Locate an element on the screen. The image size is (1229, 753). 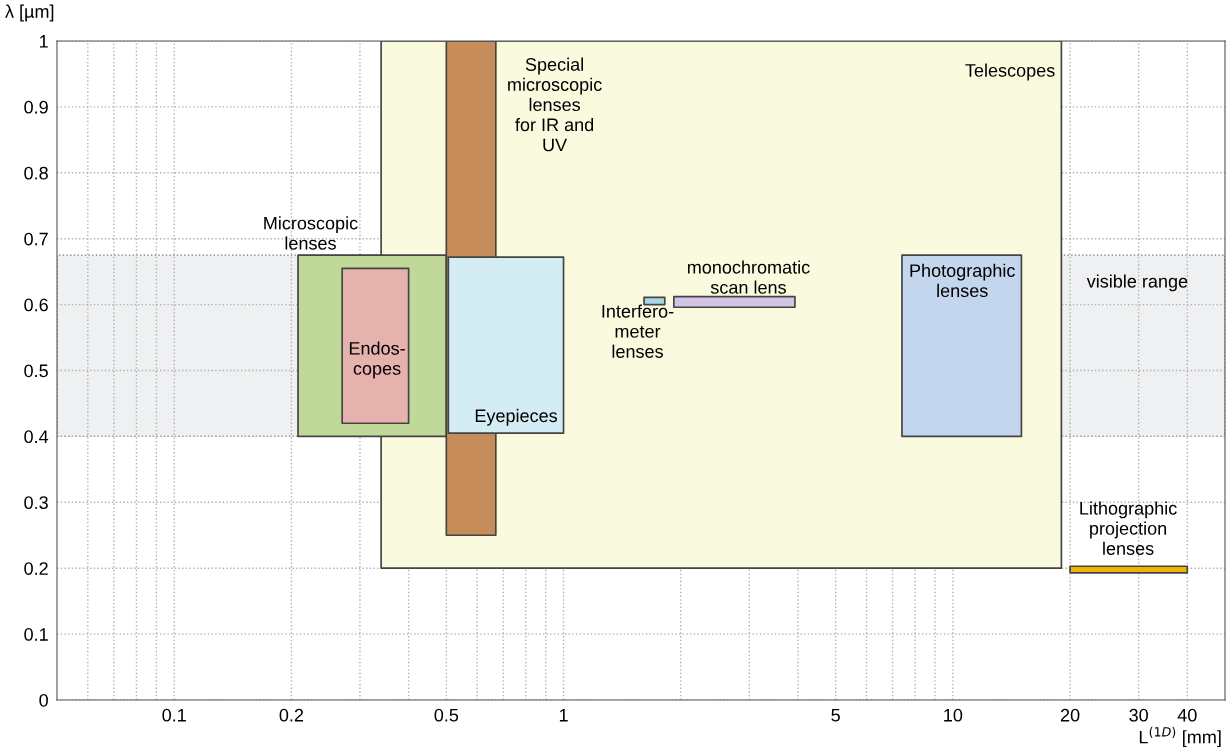
series-label: Lithographic projection lenses is located at coordinates (1128, 528).